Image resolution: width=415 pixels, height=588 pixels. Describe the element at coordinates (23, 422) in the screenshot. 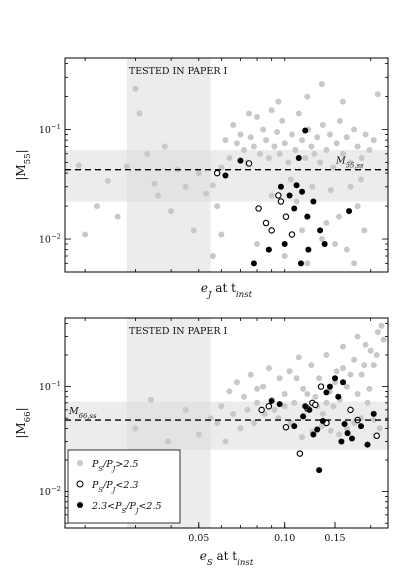

I see `y-axis-label-group: |M66|` at that location.